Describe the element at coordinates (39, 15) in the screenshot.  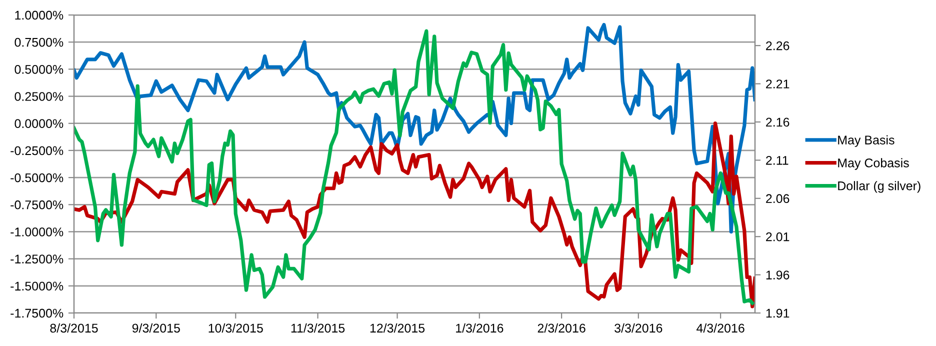
I see `y-tick-label: 1.0000%` at that location.